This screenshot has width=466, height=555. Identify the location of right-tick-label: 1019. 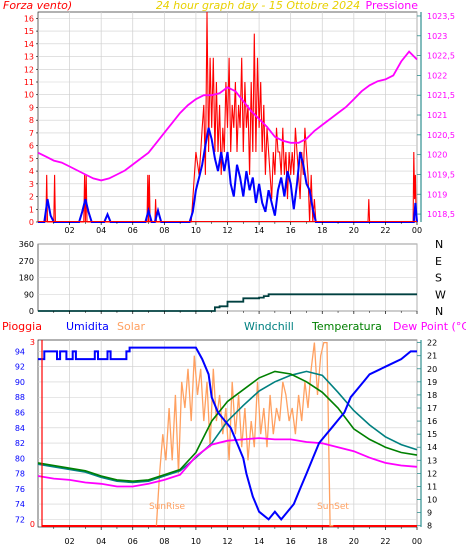
(437, 194).